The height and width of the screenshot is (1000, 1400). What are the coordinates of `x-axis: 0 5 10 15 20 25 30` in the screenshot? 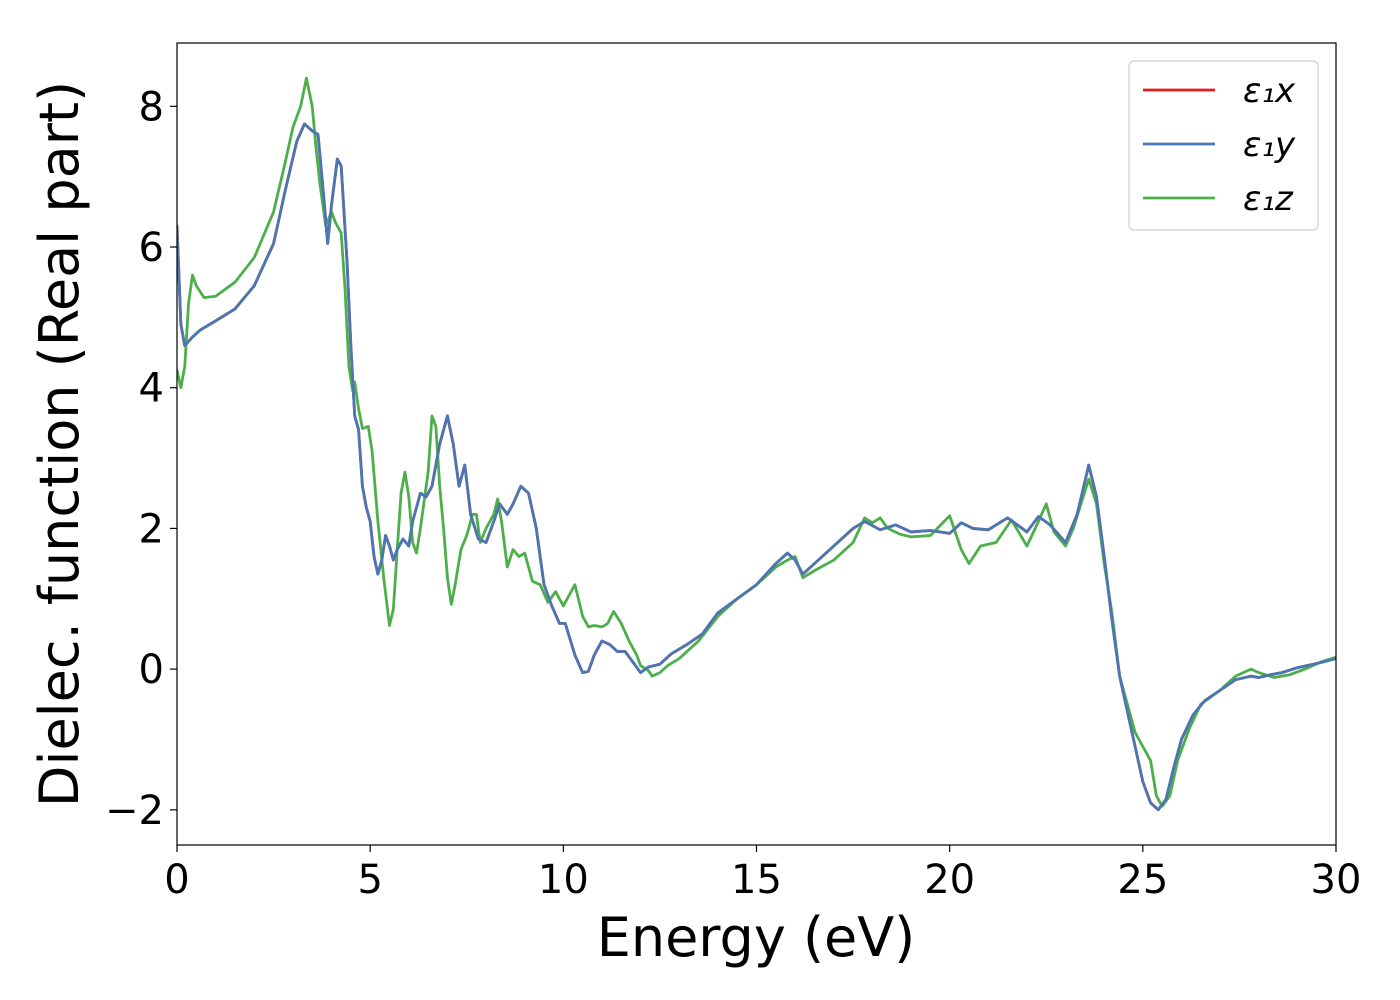 It's located at (762, 874).